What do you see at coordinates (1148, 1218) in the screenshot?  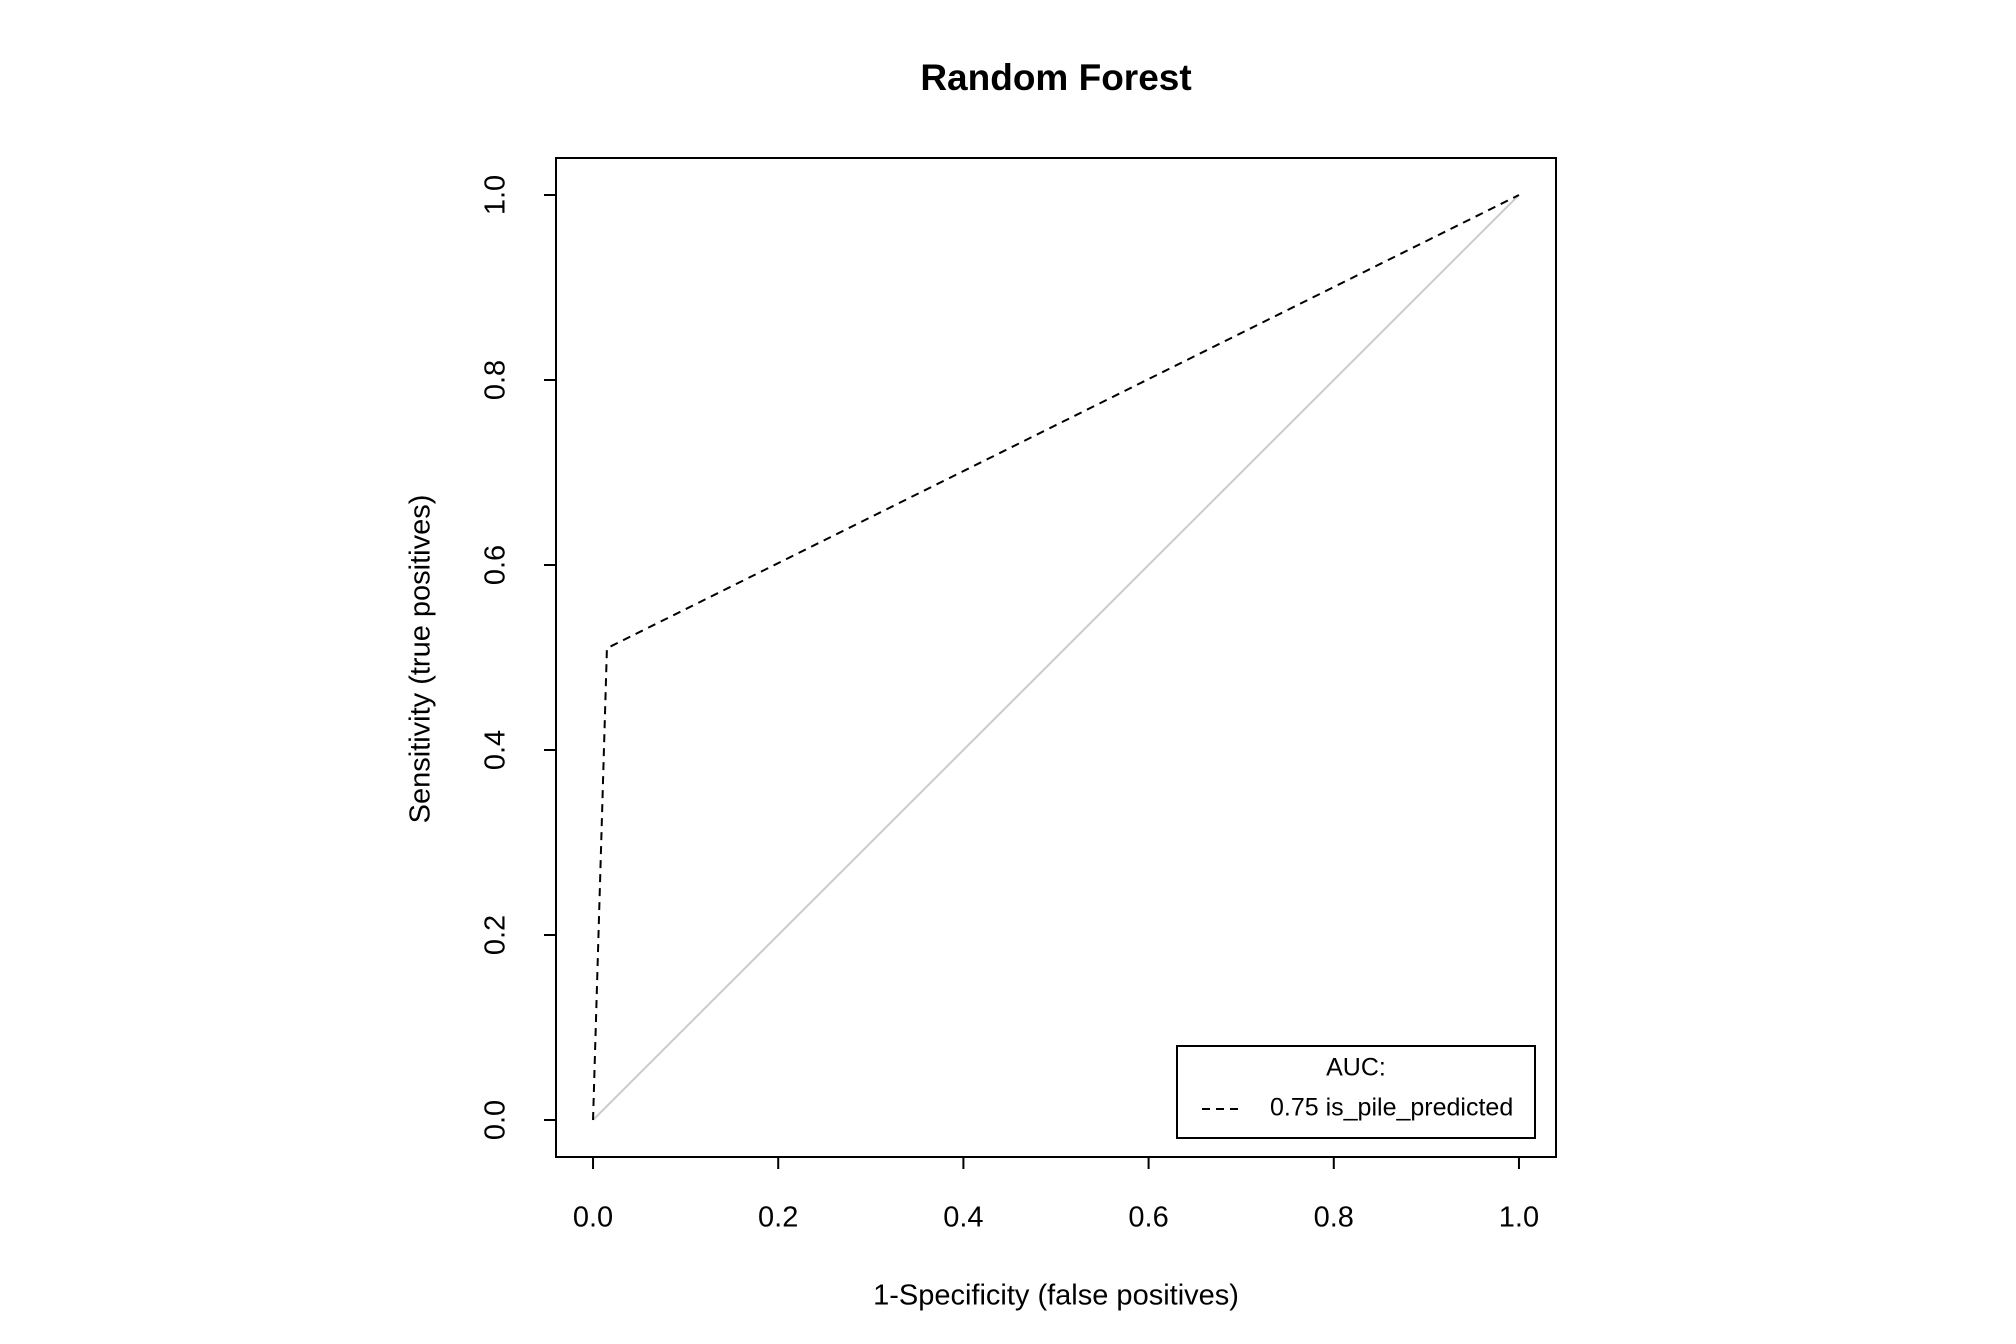 I see `x-tick-label: 0.6` at bounding box center [1148, 1218].